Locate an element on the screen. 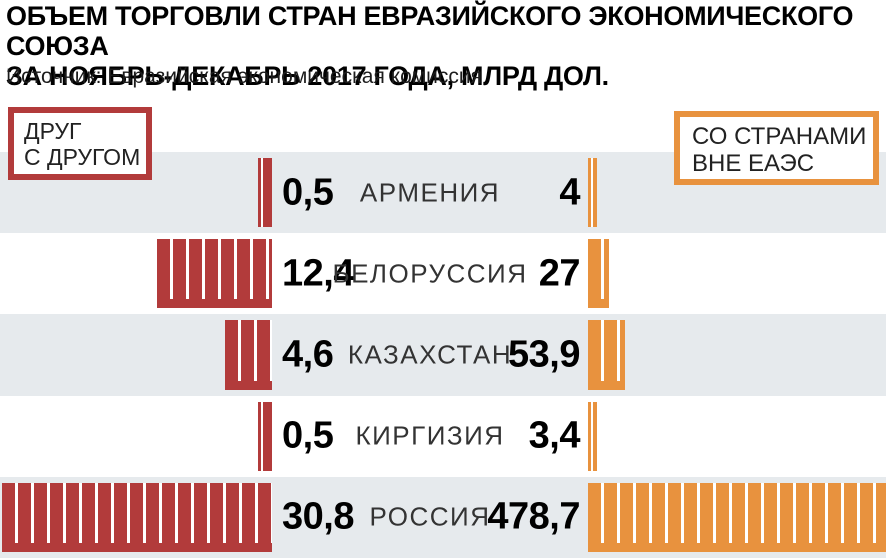 The width and height of the screenshot is (886, 558). legend-internal-line1: ДРУГ is located at coordinates (53, 131).